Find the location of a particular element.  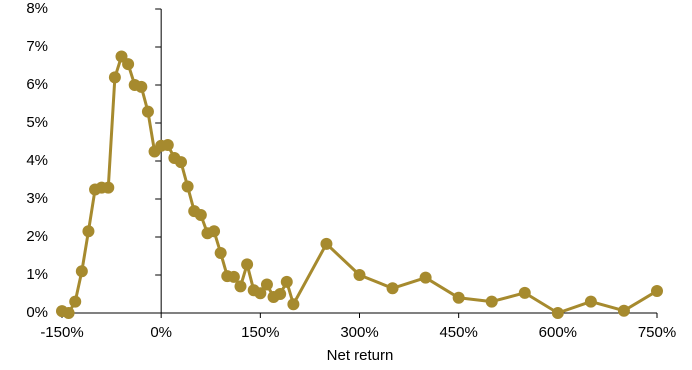

y-tick-label: 1% is located at coordinates (37, 274).